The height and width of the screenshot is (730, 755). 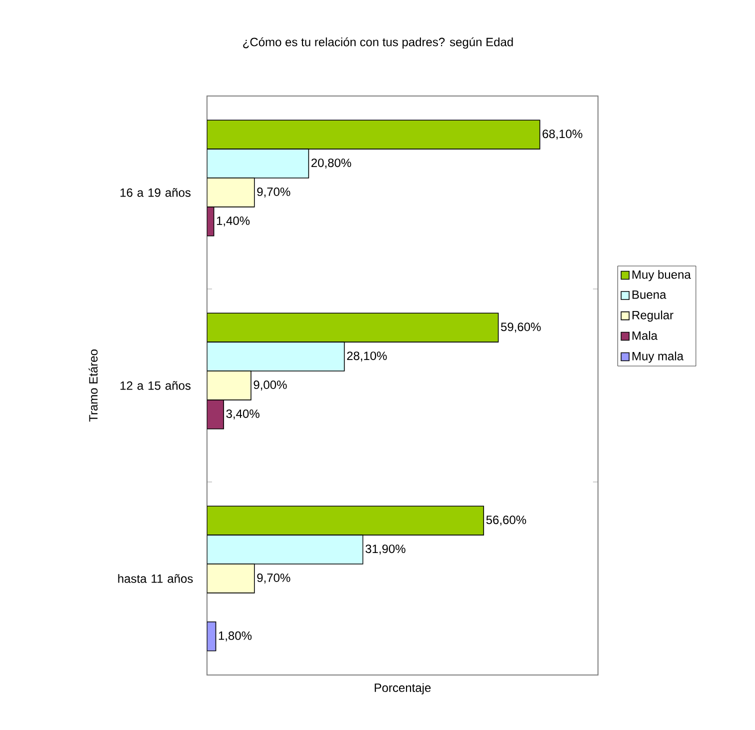 I want to click on data-label: 1,40%, so click(x=233, y=221).